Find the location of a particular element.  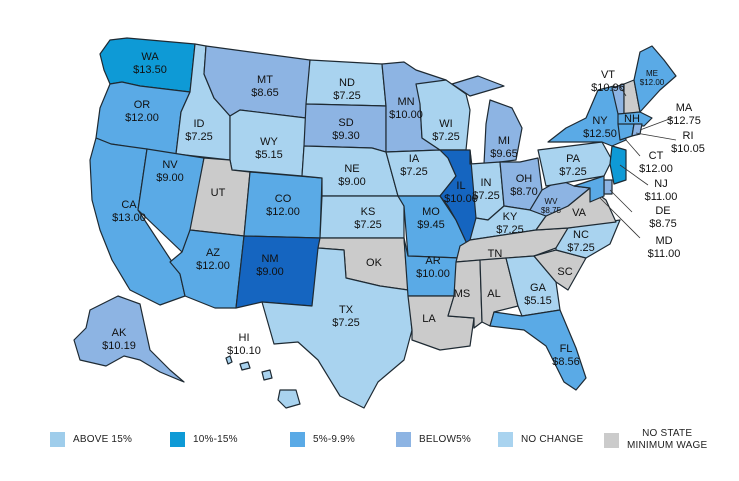

svg-text:GA$5.15: GA $5.15 is located at coordinates (538, 294).